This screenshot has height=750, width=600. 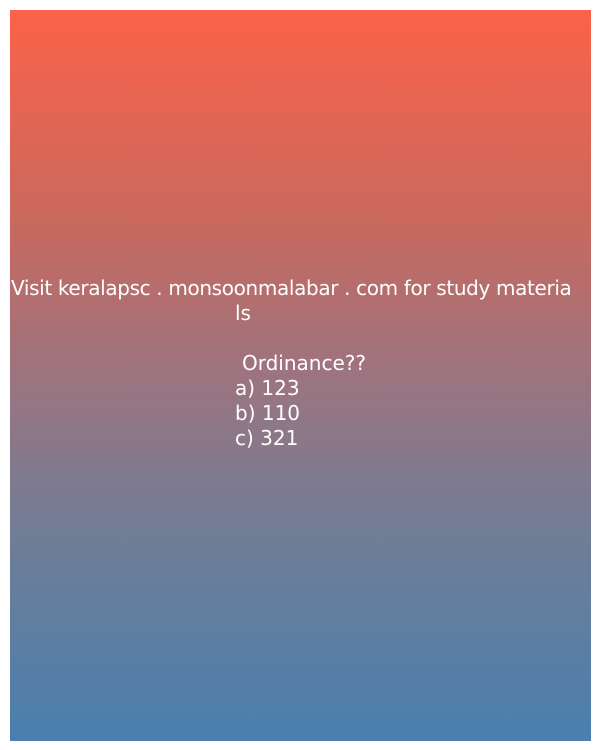 I want to click on option-b: b) 110, so click(x=268, y=413).